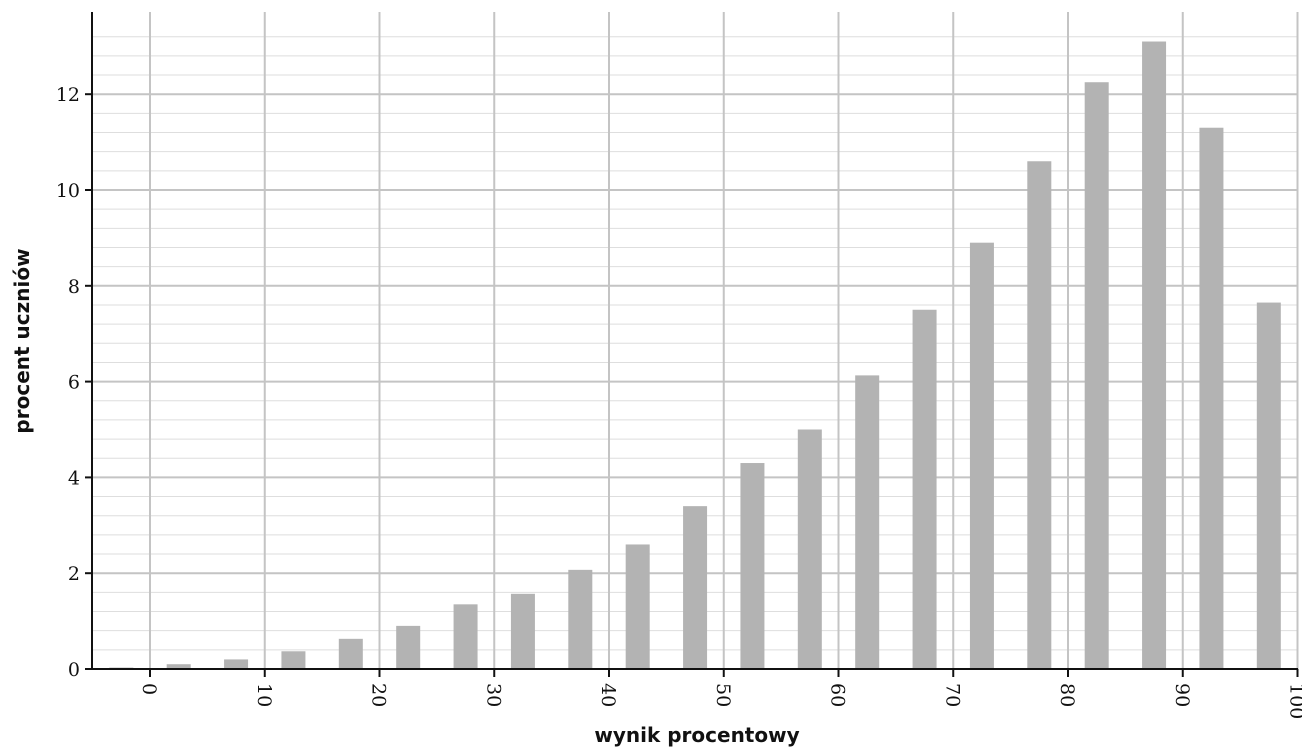 The height and width of the screenshot is (749, 1302). I want to click on x-tick-label: 40, so click(608, 695).